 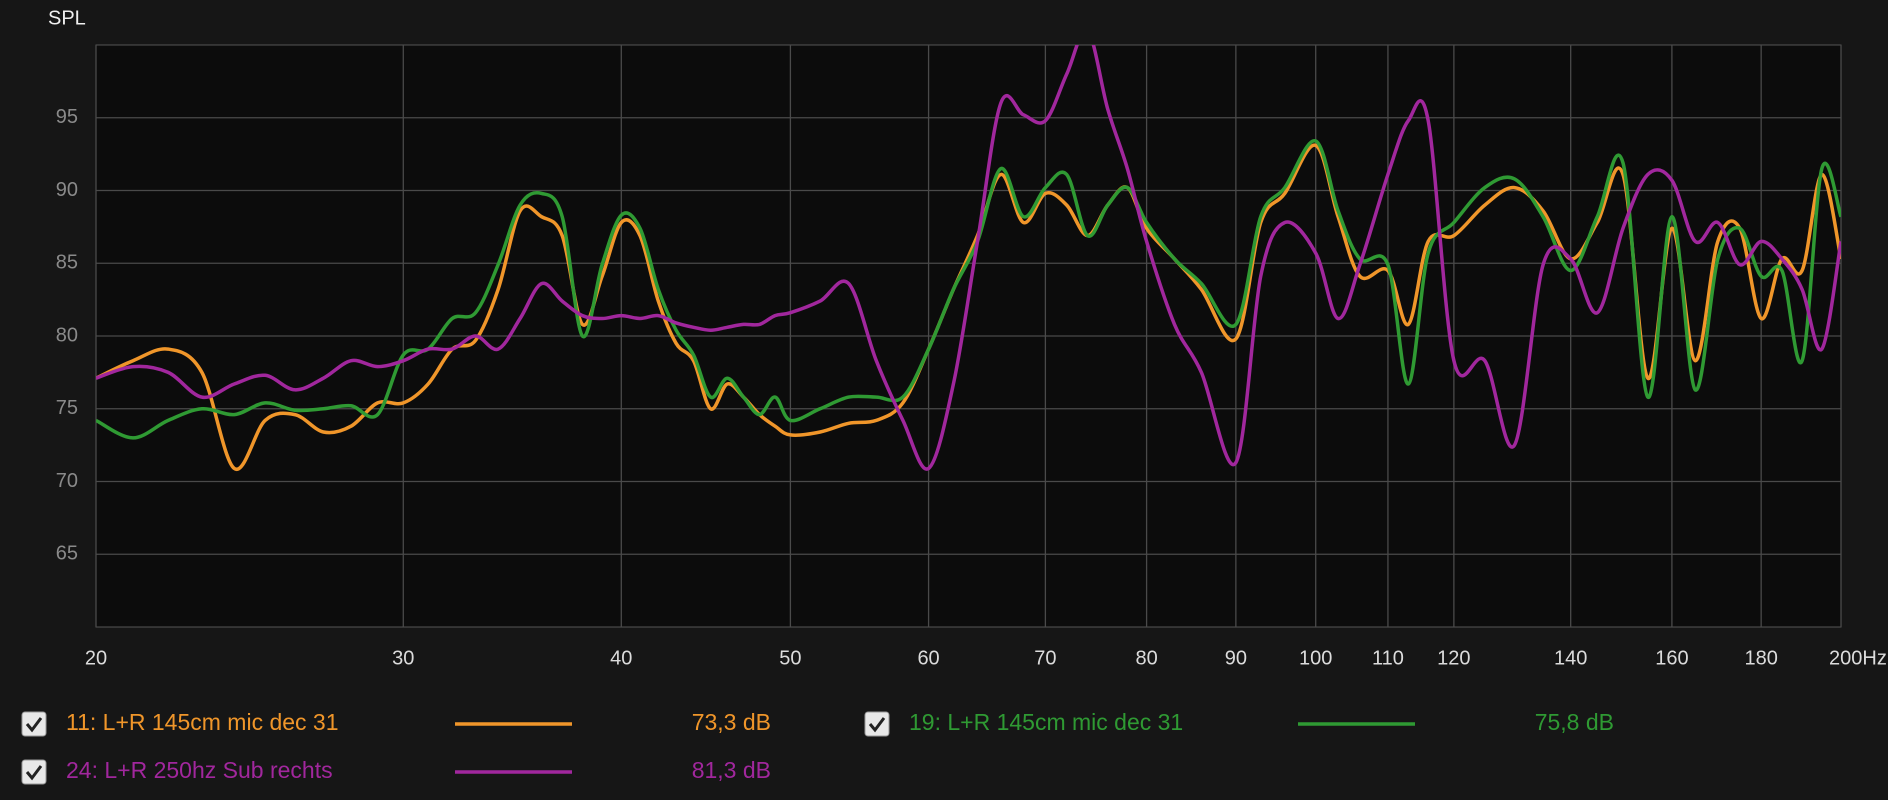 I want to click on y-tick-label: 75, so click(x=67, y=408).